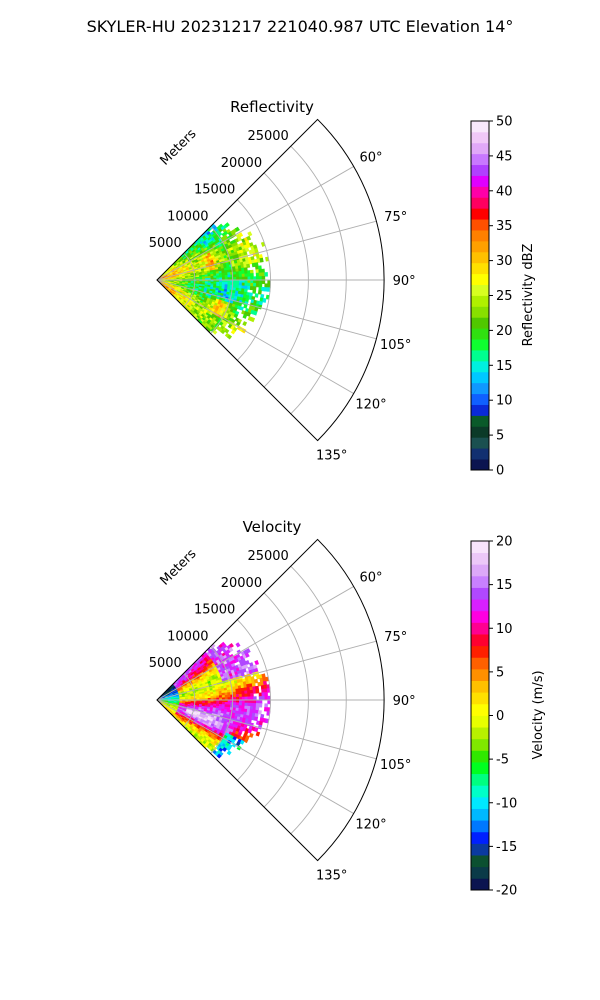  I want to click on colorbar-tick-label: 25, so click(504, 296).